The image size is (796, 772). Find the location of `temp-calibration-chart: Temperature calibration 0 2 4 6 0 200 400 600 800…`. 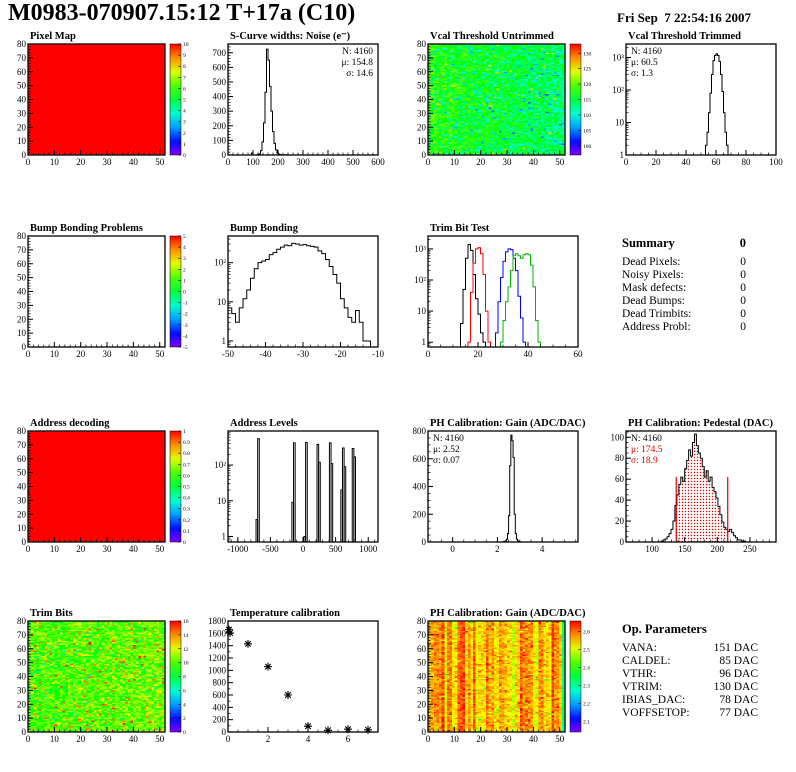

temp-calibration-chart: Temperature calibration 0 2 4 6 0 200 400 600 800… is located at coordinates (293, 676).